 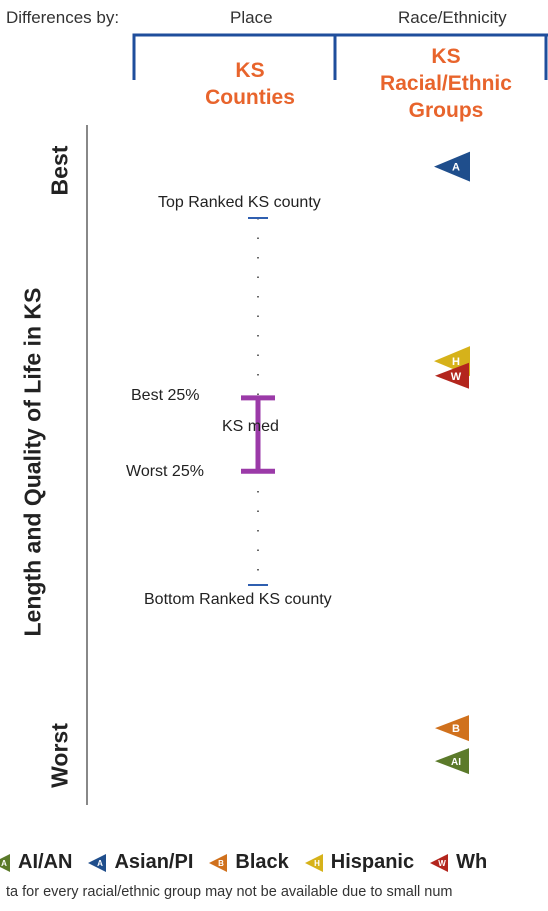 I want to click on bracket-line, so click(x=340, y=56).